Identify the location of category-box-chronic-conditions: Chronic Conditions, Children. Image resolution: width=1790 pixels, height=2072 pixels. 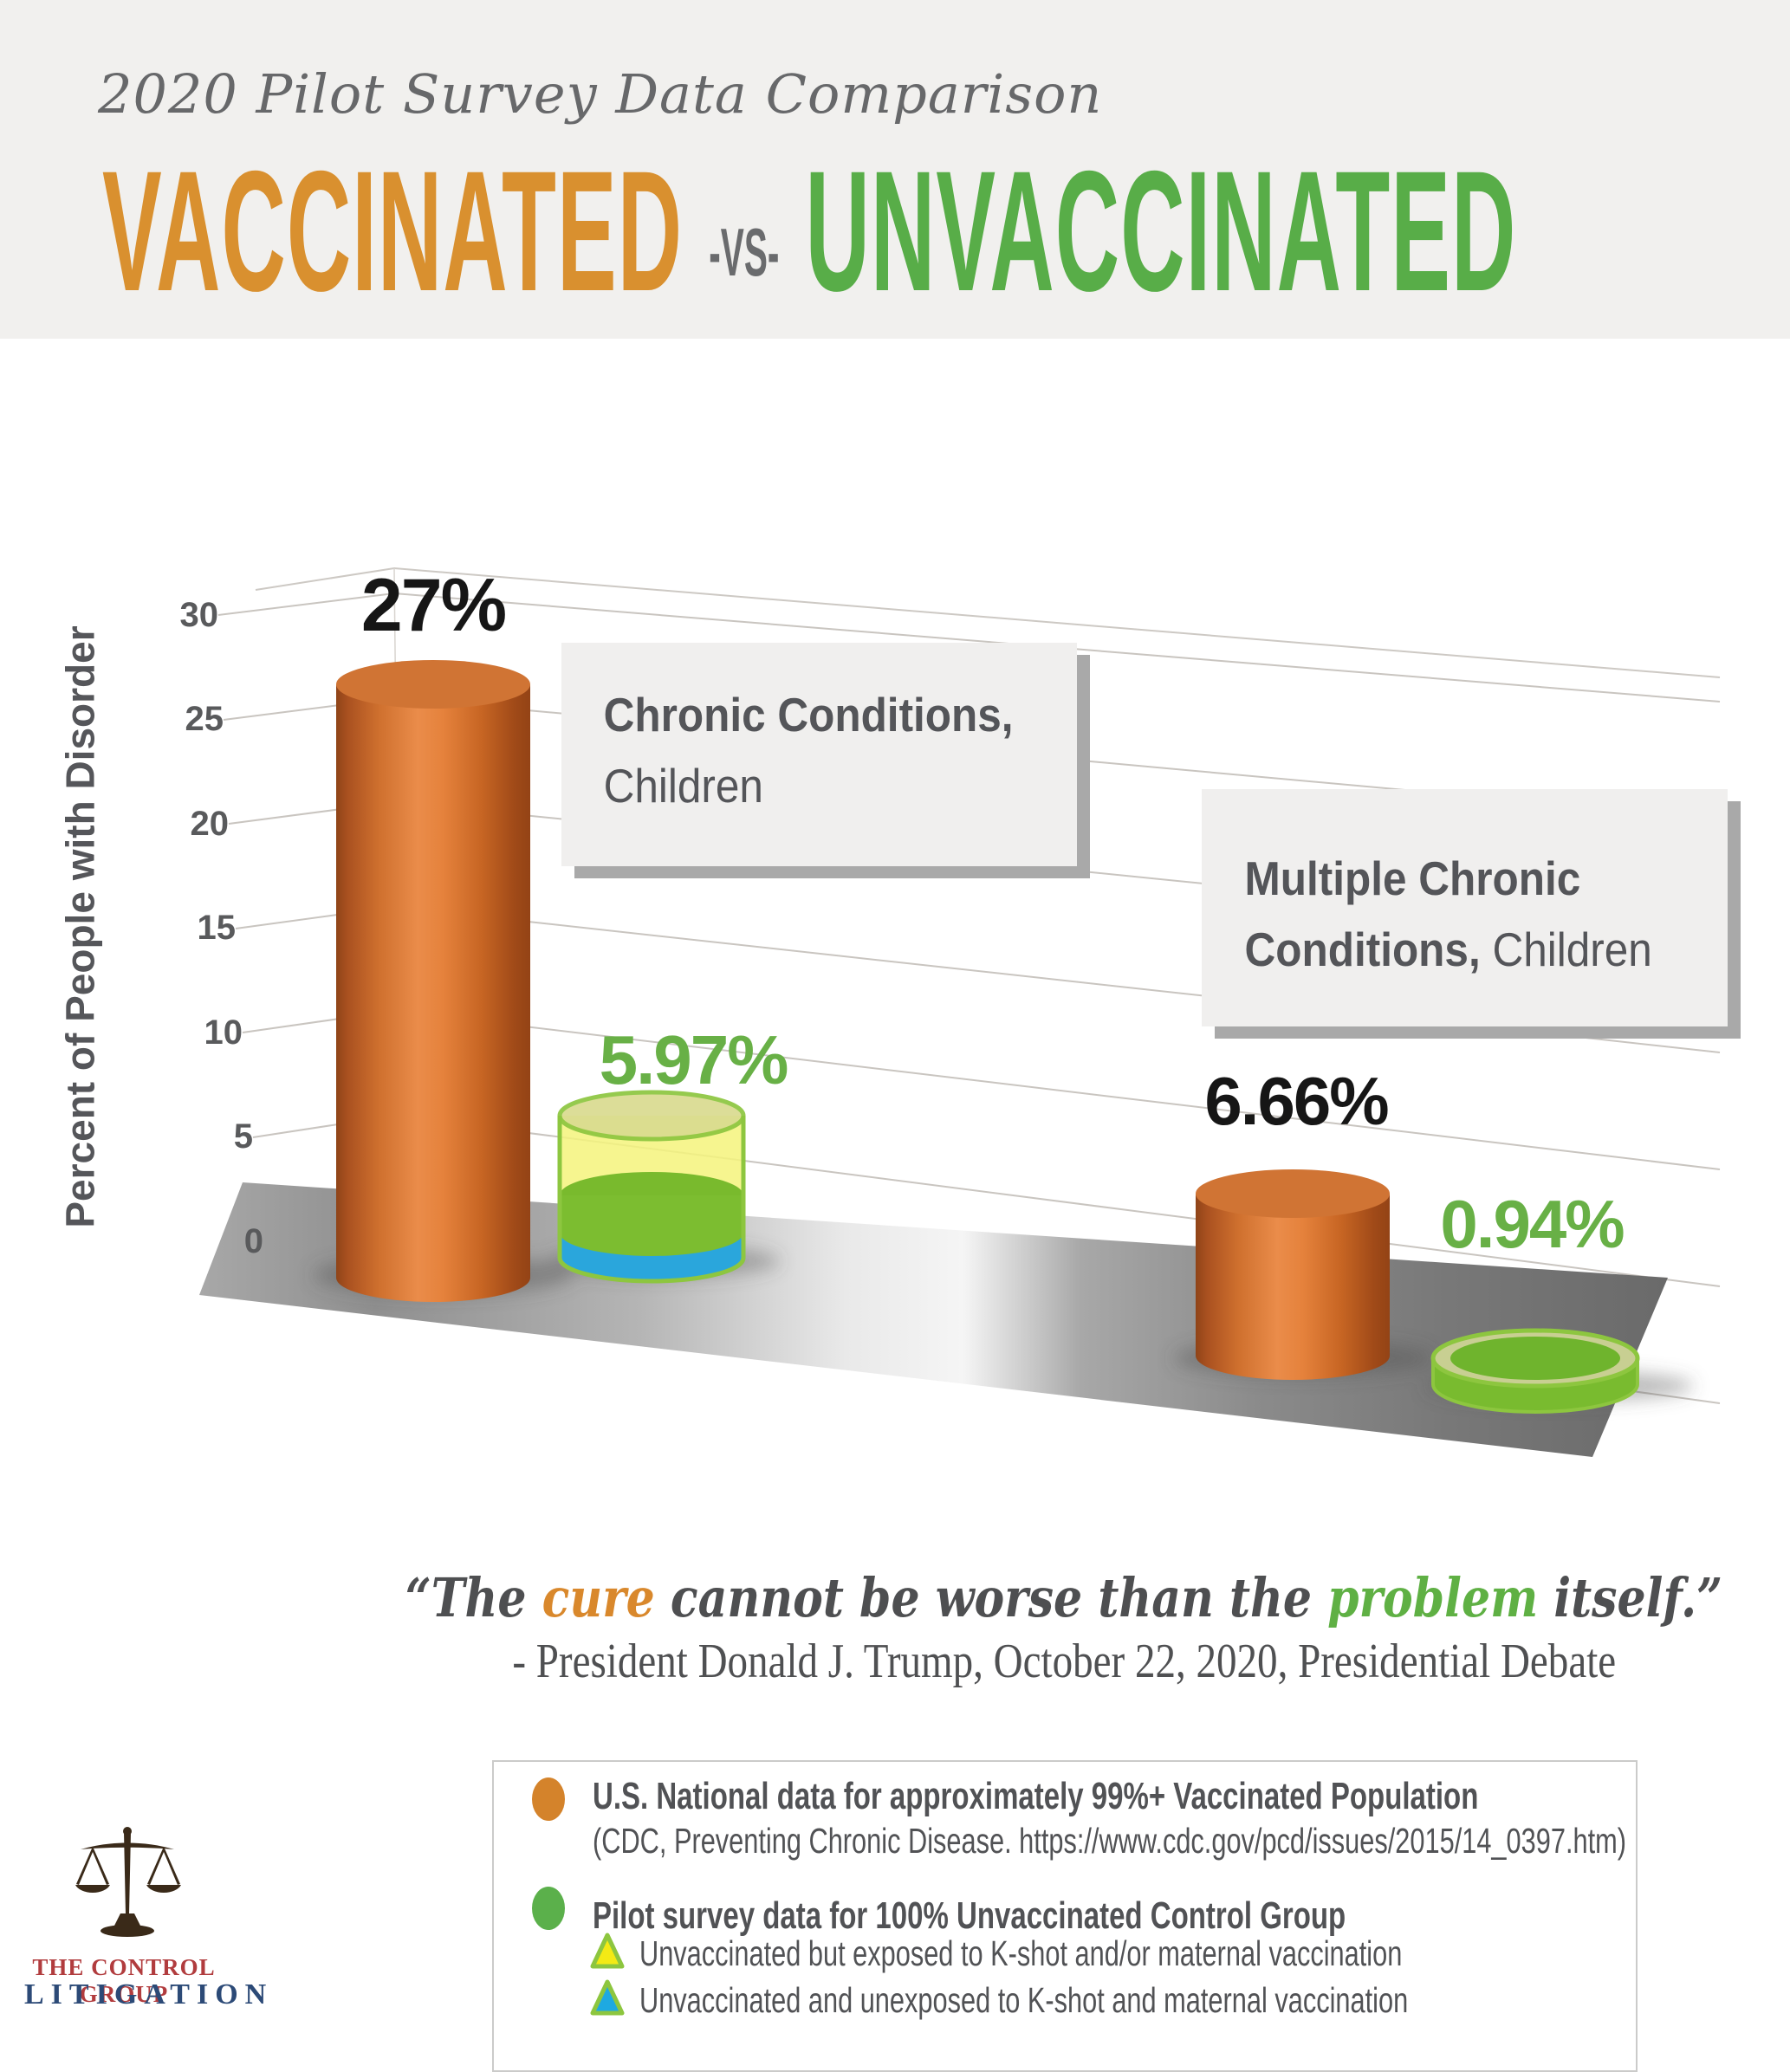
(819, 754).